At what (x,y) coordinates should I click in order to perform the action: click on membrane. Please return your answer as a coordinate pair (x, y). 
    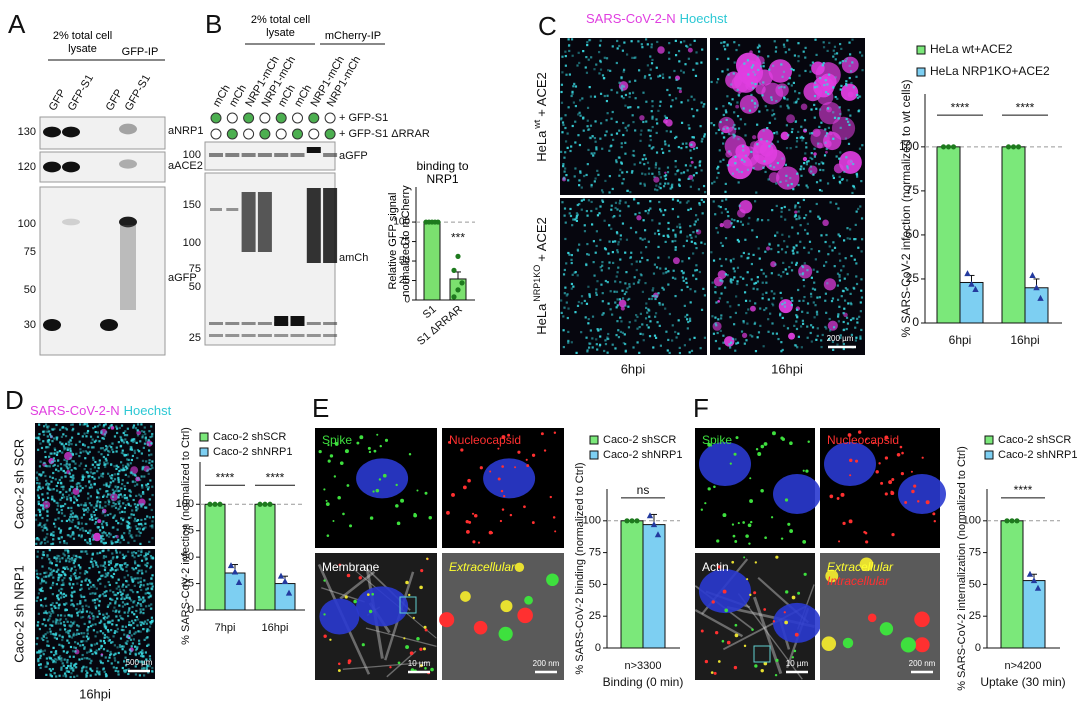
    Looking at the image, I should click on (401, 664).